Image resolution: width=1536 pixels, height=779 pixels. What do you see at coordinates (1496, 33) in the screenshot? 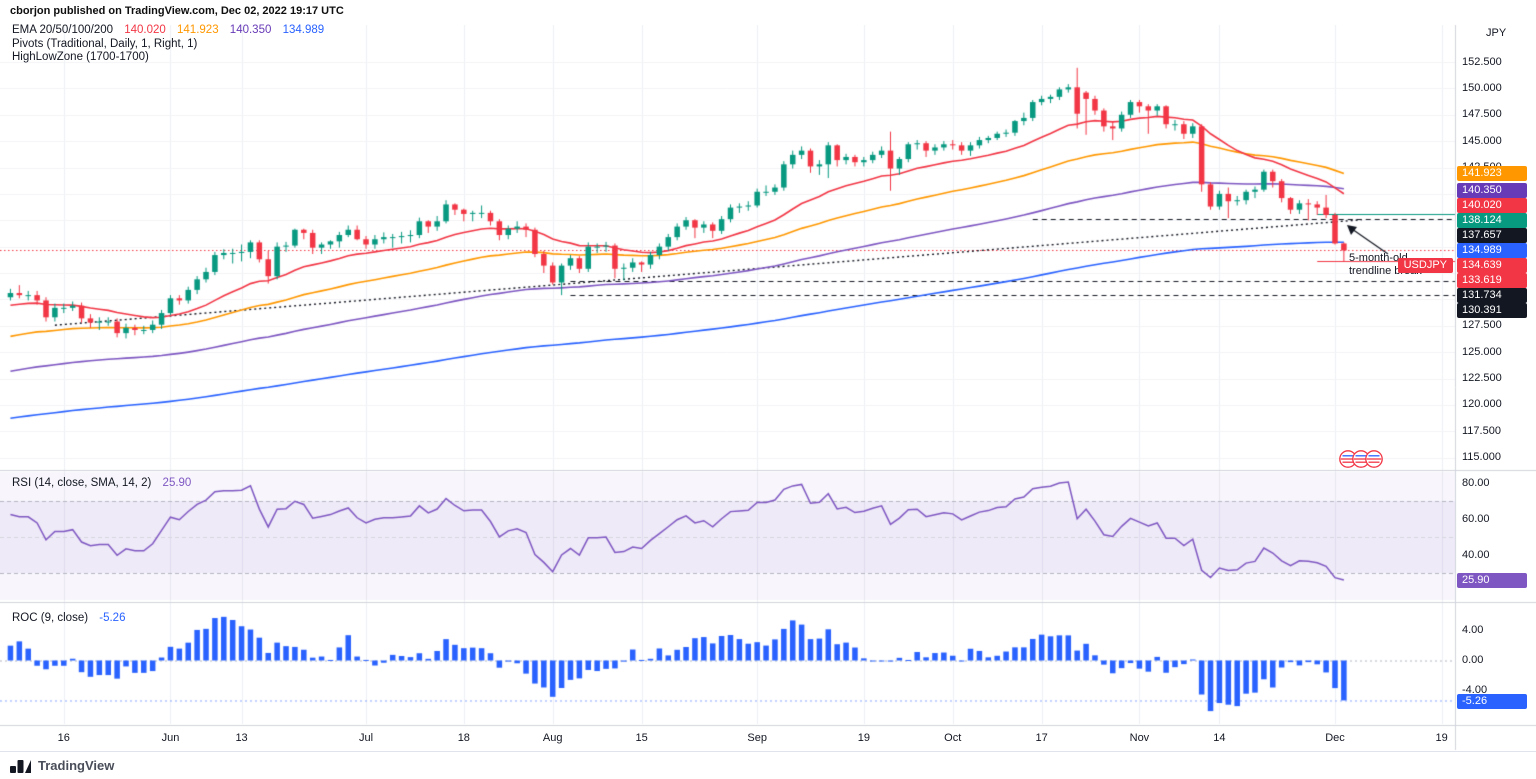
I see `price-axis-currency: JPY` at bounding box center [1496, 33].